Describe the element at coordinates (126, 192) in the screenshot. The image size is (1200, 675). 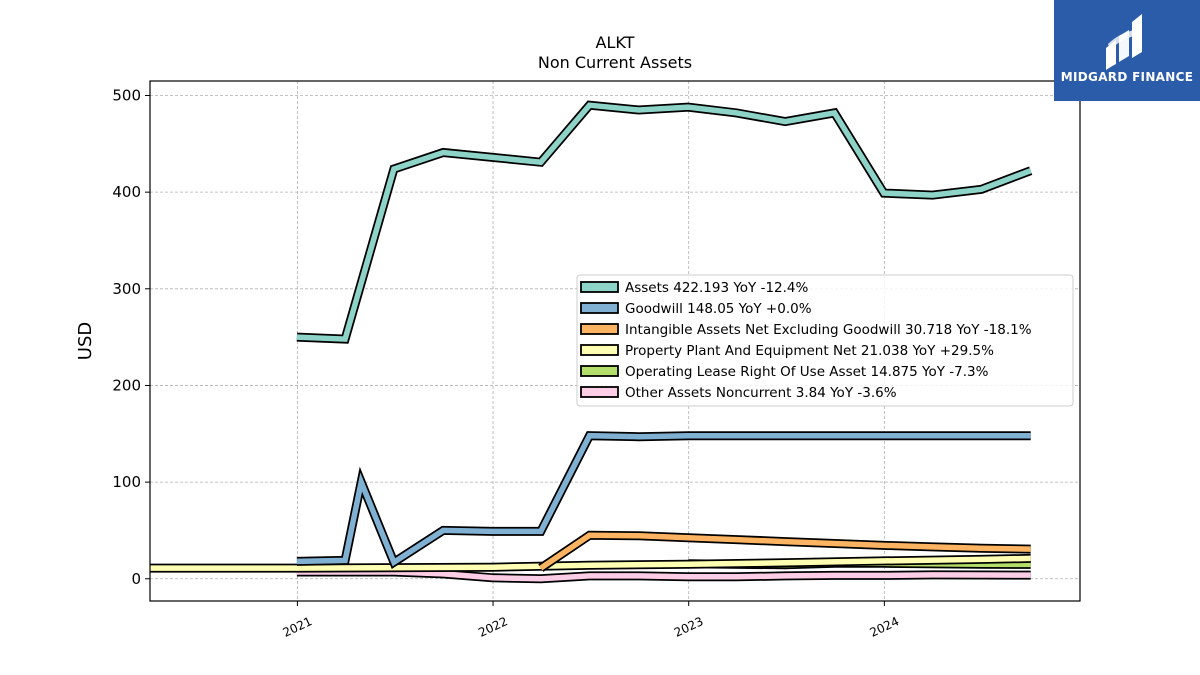
I see `y-tick-label: 400` at that location.